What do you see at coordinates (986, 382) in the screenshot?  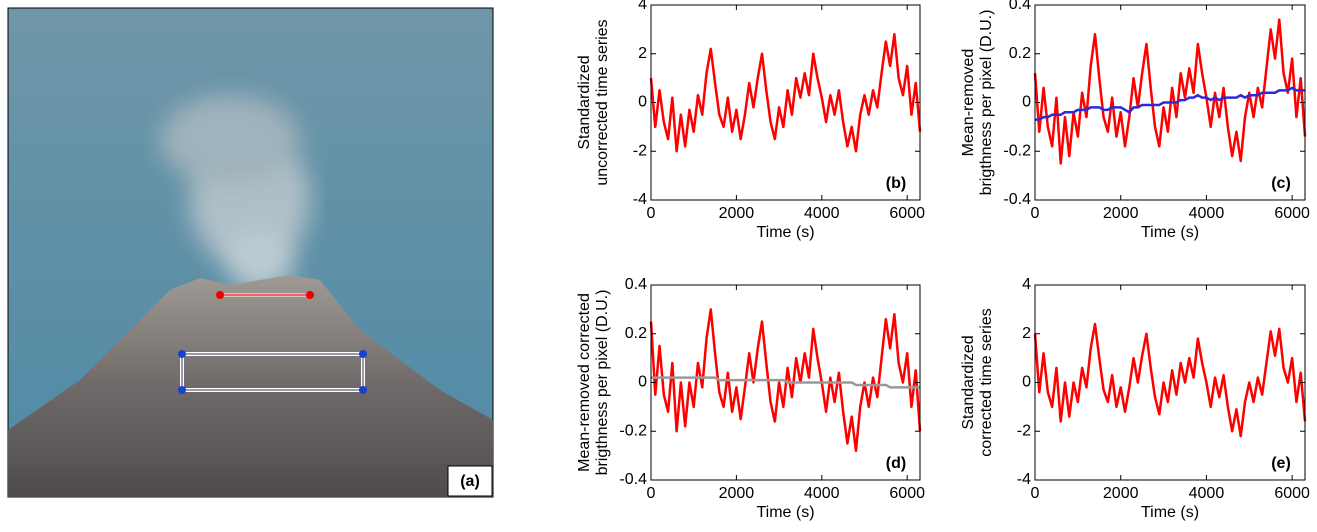 I see `y-axis-label: corrected time series` at bounding box center [986, 382].